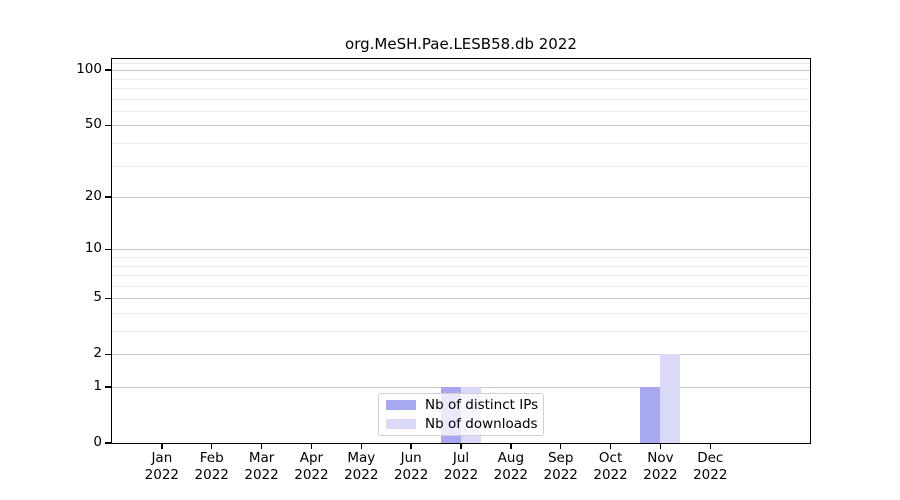 The width and height of the screenshot is (900, 500). What do you see at coordinates (660, 458) in the screenshot?
I see `x-tick-month: Nov` at bounding box center [660, 458].